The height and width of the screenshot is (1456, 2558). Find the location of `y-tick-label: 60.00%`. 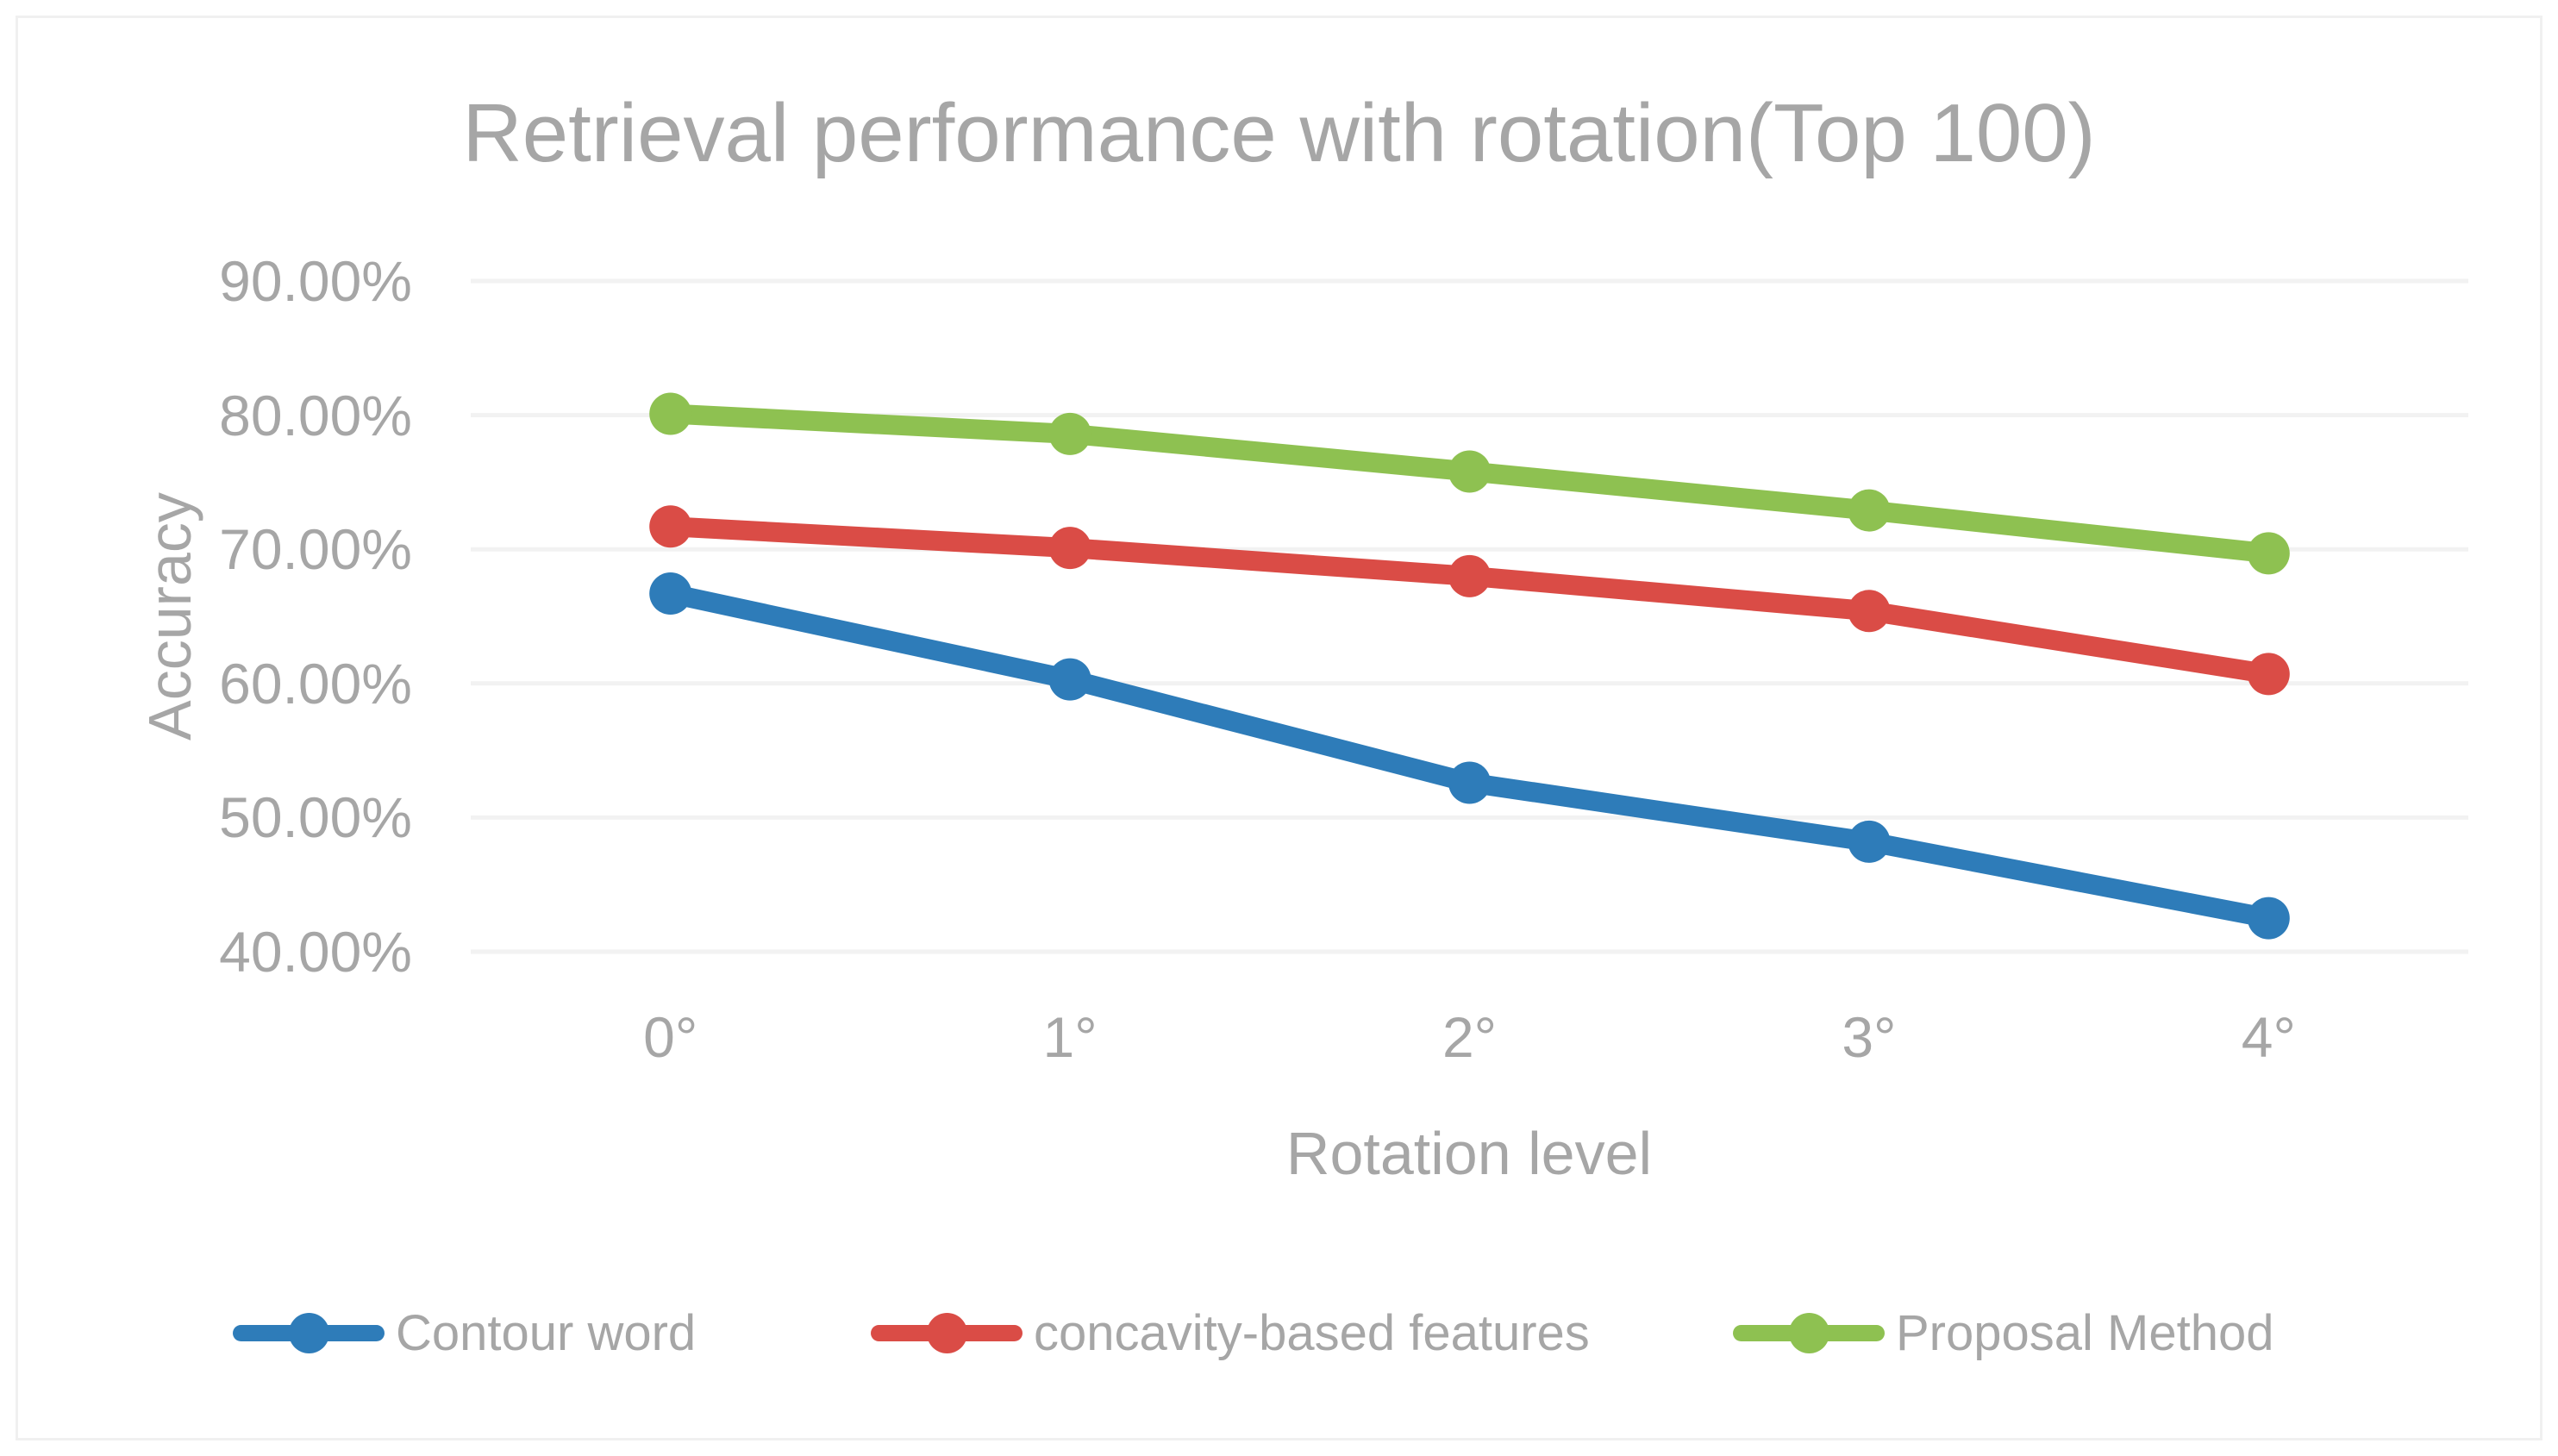

y-tick-label: 60.00% is located at coordinates (315, 684).